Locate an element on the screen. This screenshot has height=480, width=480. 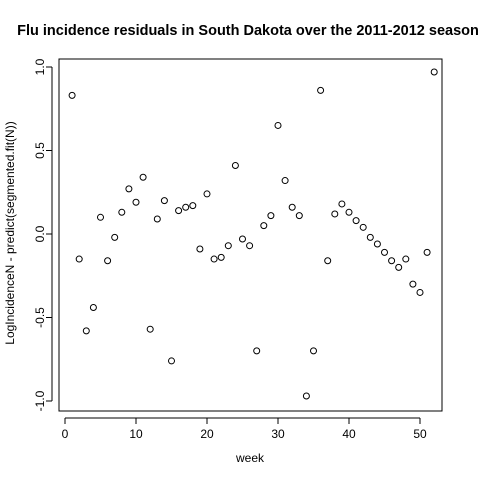
y-tick-label: 0.5 is located at coordinates (40, 150).